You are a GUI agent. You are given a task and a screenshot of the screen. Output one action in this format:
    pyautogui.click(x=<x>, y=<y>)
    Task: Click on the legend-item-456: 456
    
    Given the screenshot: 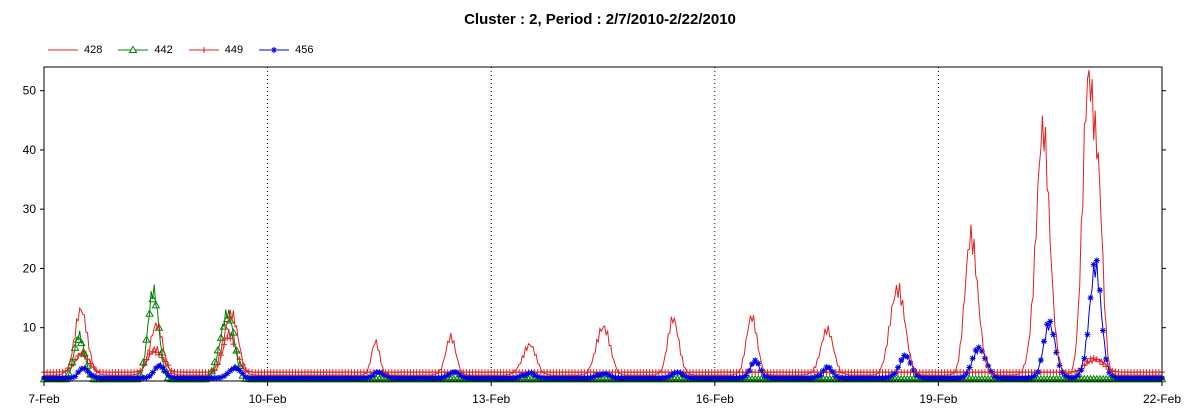 What is the action you would take?
    pyautogui.click(x=286, y=50)
    